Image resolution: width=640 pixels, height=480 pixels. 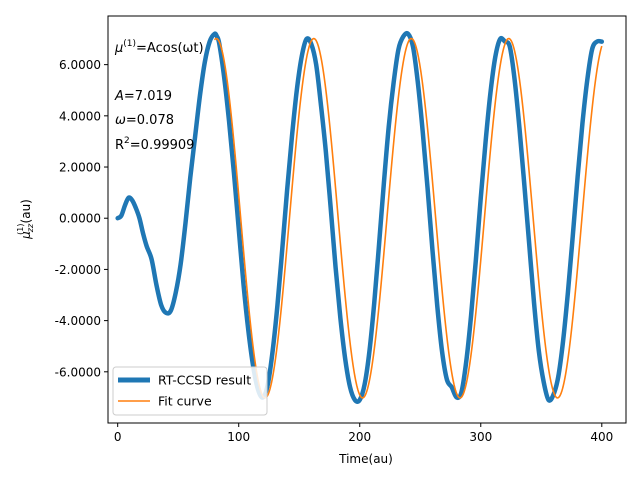 I want to click on x-axis-label: Time(au), so click(x=365, y=459).